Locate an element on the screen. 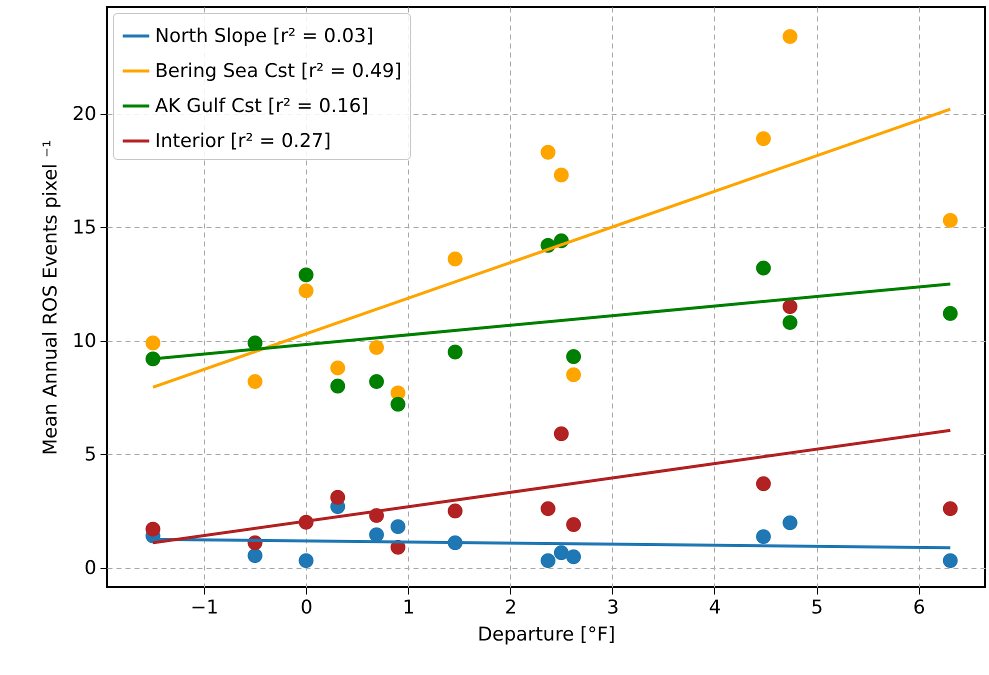 This screenshot has width=989, height=675. x-tick-label: 0 is located at coordinates (306, 607).